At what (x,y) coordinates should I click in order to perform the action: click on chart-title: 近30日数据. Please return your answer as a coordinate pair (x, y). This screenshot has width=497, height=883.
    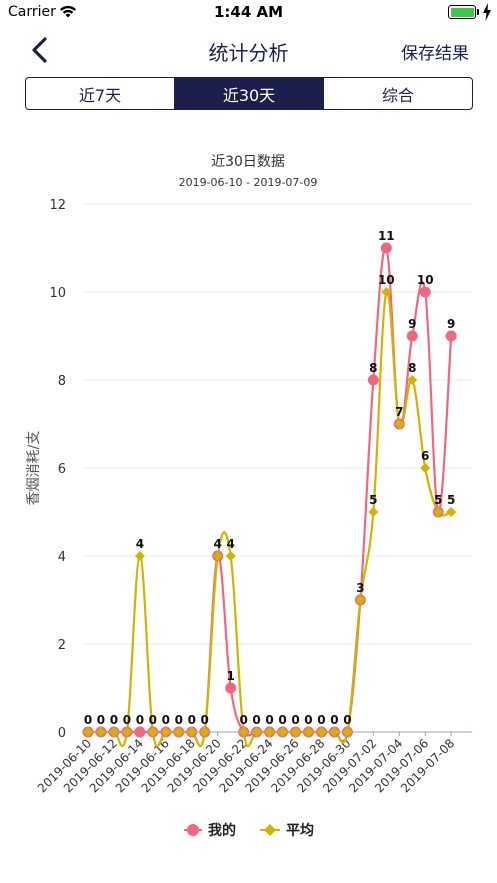
    Looking at the image, I should click on (248, 162).